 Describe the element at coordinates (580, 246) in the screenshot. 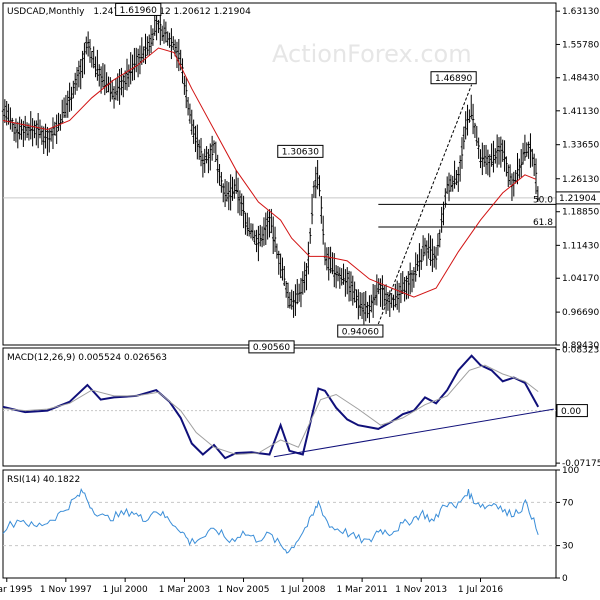

I see `price-axis-tick-label: 1.11430` at that location.